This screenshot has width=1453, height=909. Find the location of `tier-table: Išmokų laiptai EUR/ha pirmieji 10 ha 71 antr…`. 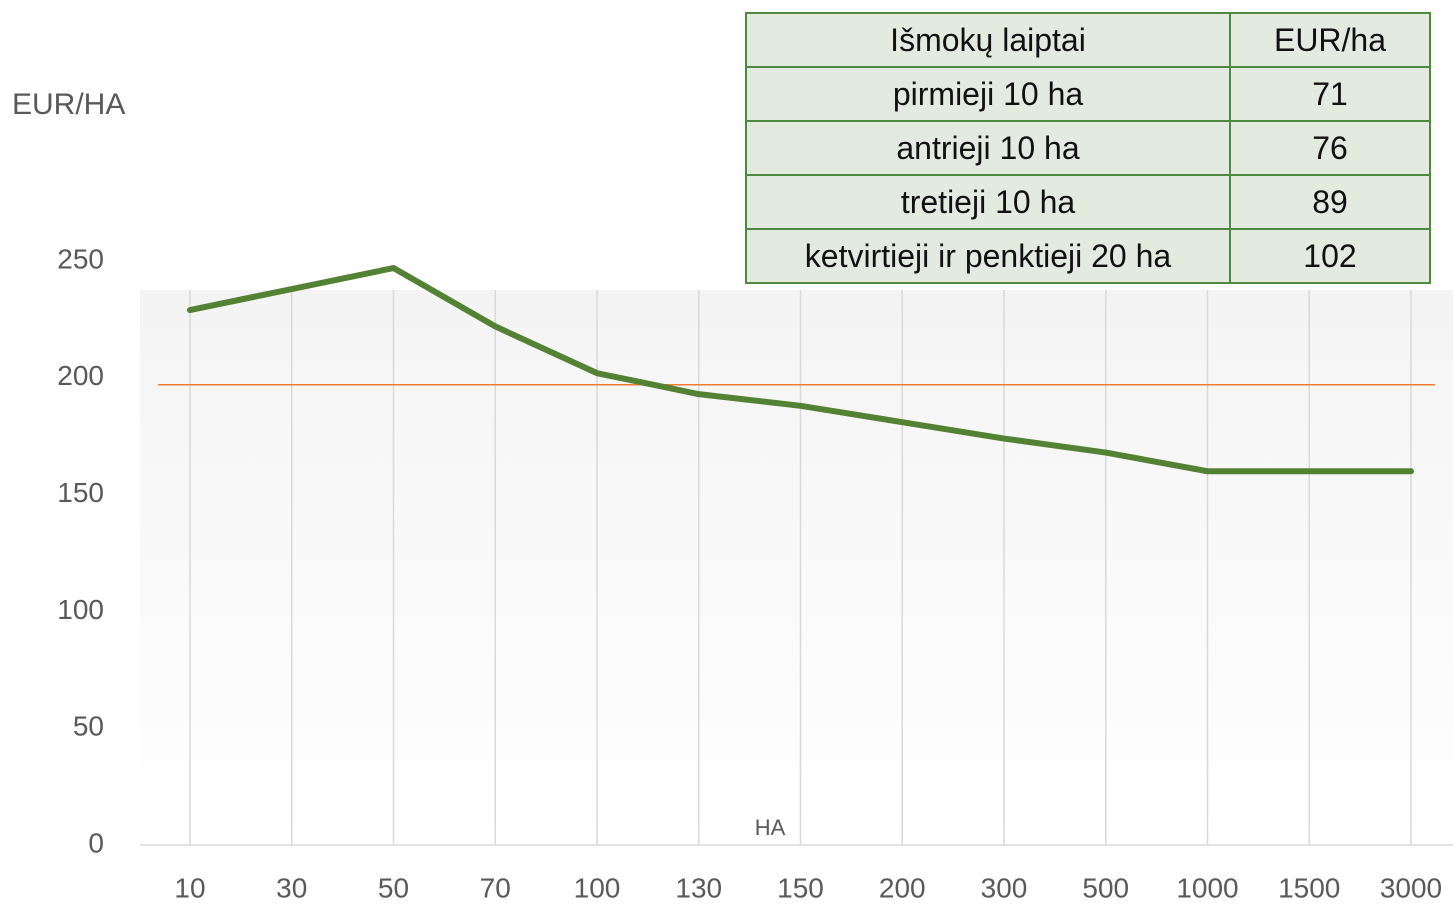

tier-table: Išmokų laiptai EUR/ha pirmieji 10 ha 71 antr… is located at coordinates (1088, 148).